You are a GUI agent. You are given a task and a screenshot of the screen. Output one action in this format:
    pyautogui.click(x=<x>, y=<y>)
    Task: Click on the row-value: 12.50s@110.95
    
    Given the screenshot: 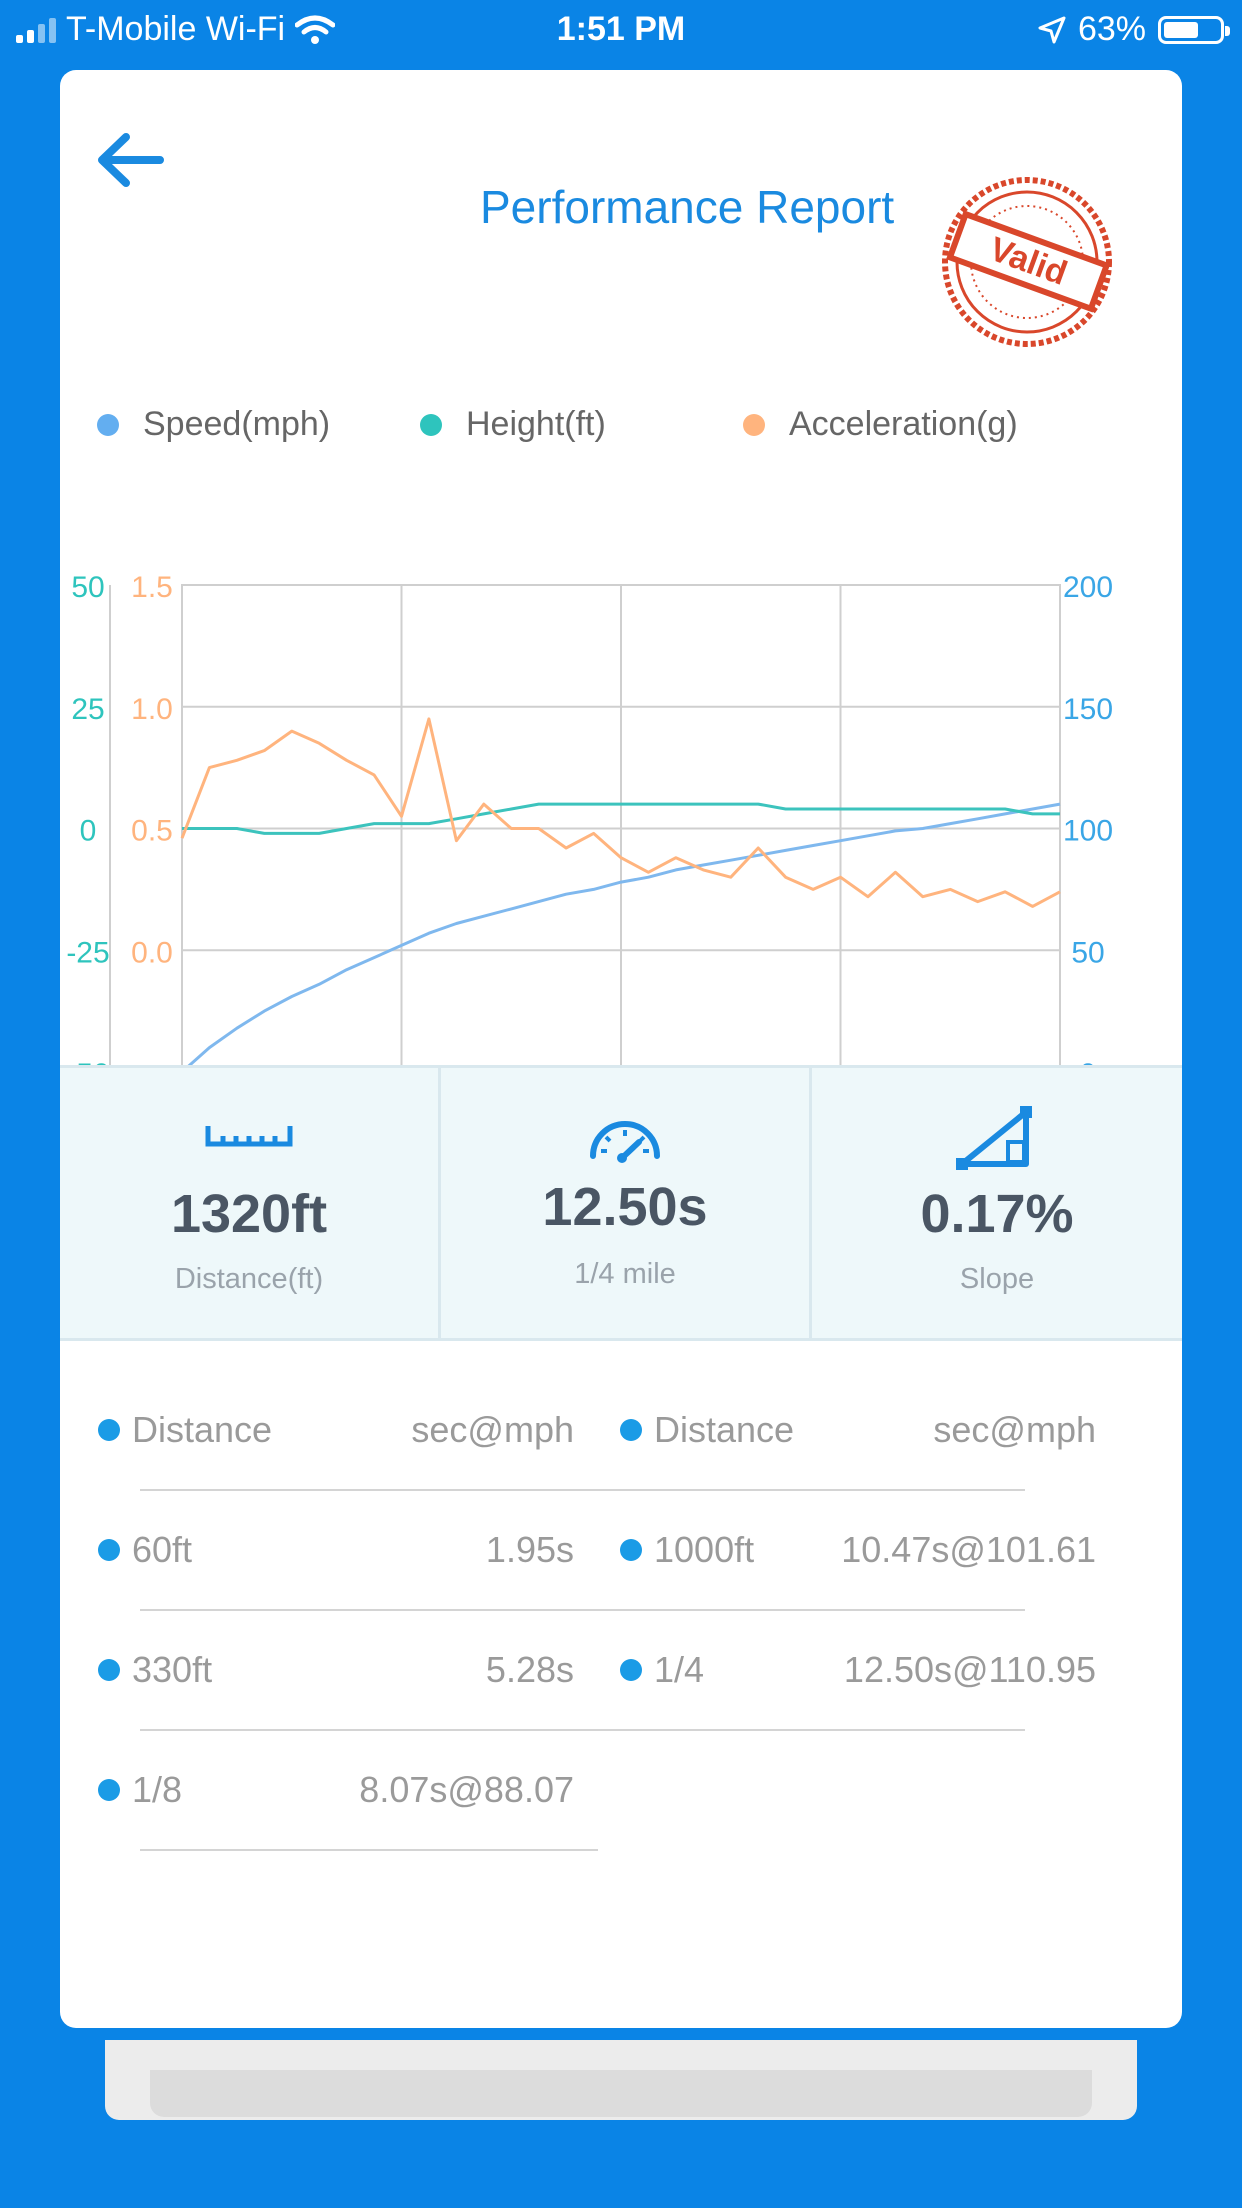 What is the action you would take?
    pyautogui.click(x=969, y=1669)
    